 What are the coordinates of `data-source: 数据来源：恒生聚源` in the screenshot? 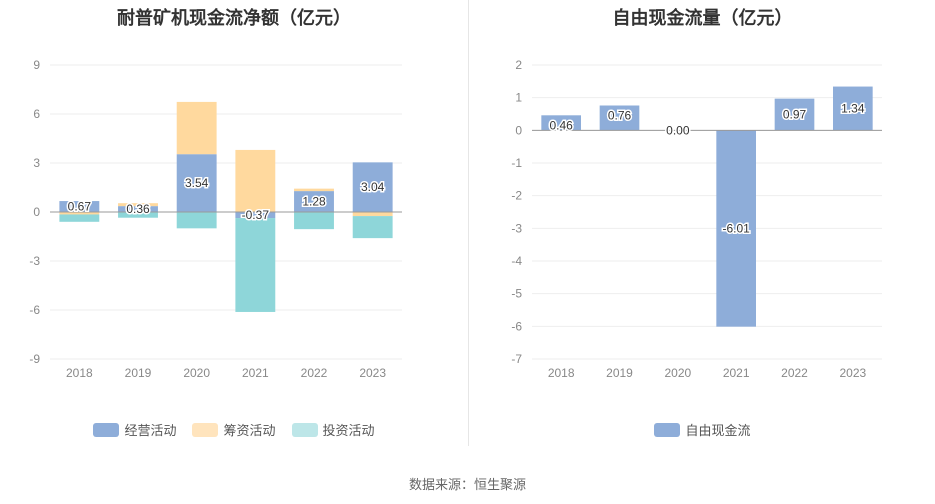 It's located at (467, 484).